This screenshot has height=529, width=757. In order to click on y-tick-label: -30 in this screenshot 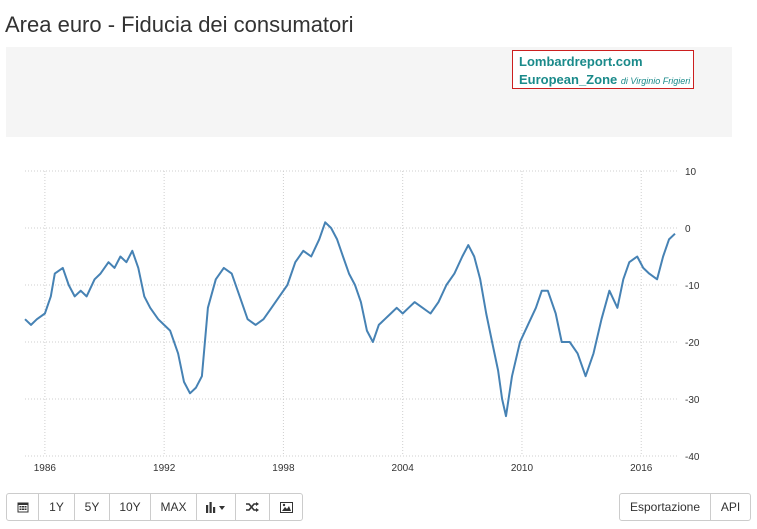, I will do `click(692, 400)`.